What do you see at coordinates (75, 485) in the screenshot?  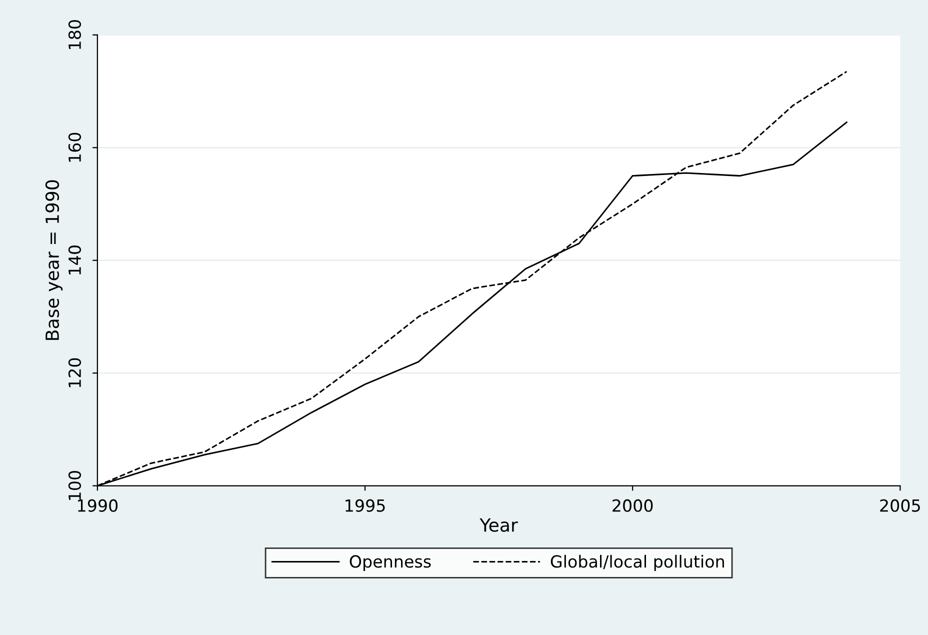 I see `y-tick-label: 100` at bounding box center [75, 485].